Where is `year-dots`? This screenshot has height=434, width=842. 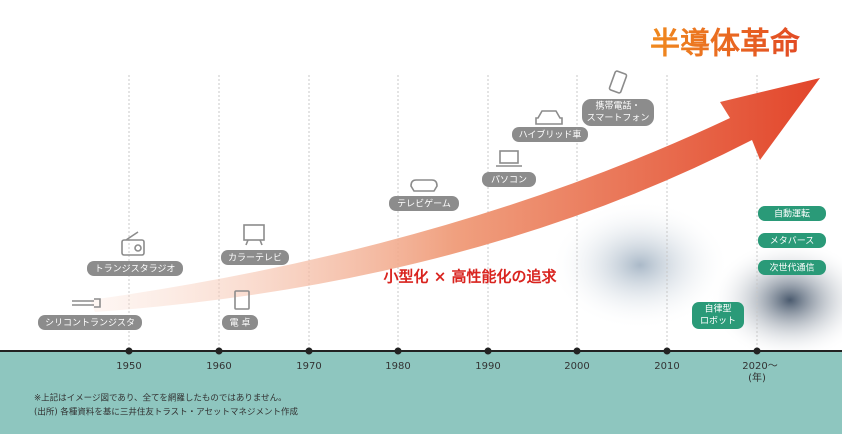
year-dots is located at coordinates (443, 351).